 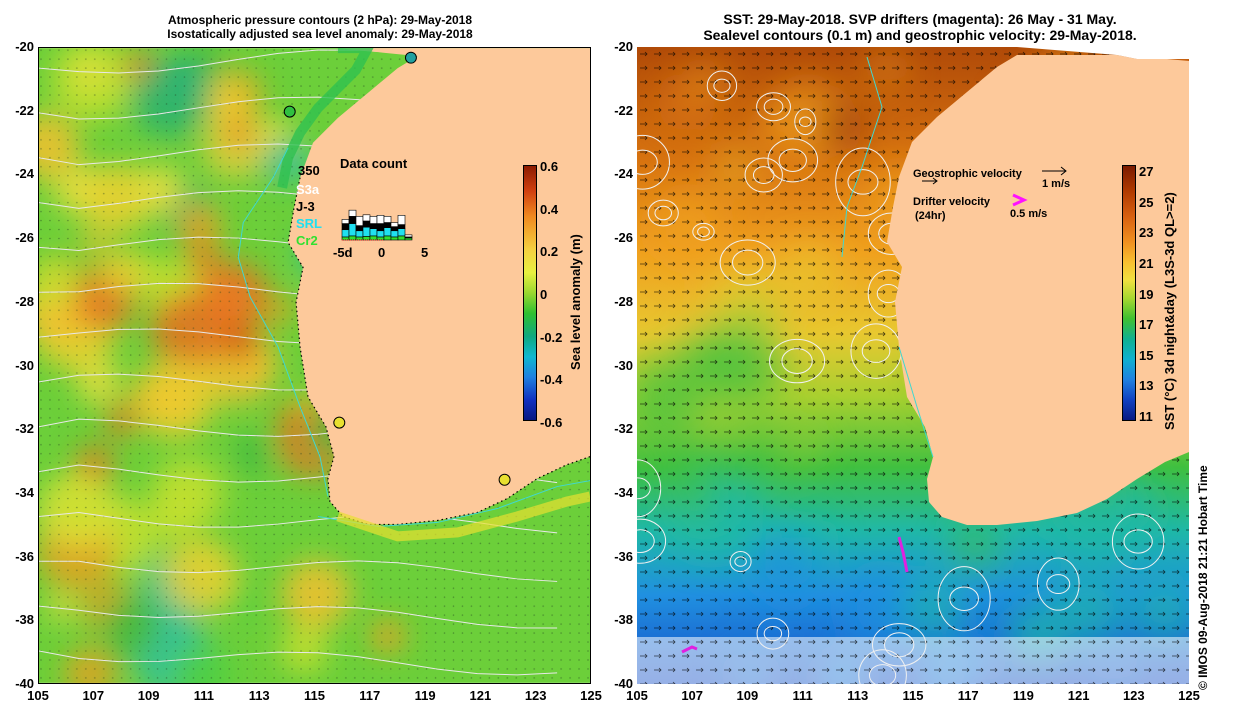 I want to click on colorbar-tick-label: 0.6, so click(x=549, y=166).